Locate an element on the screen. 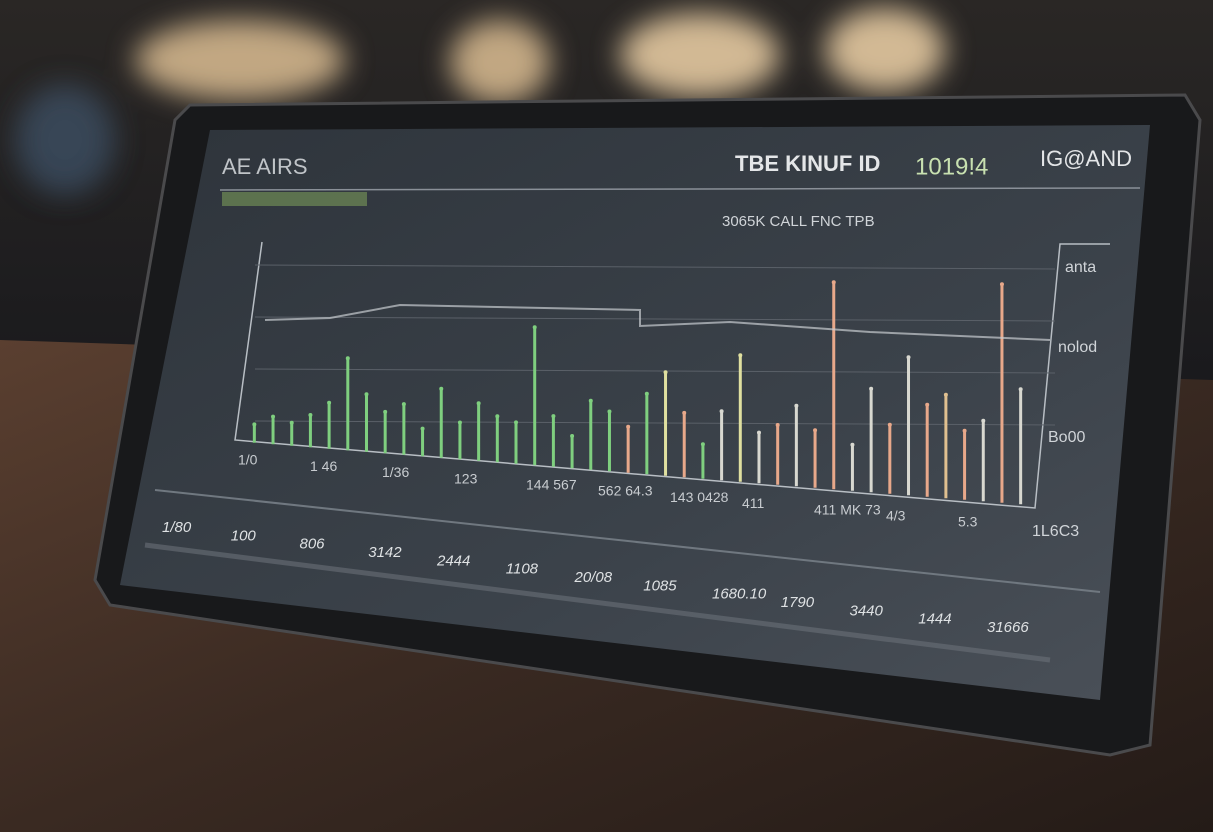  bottom-label: 806 is located at coordinates (313, 544).